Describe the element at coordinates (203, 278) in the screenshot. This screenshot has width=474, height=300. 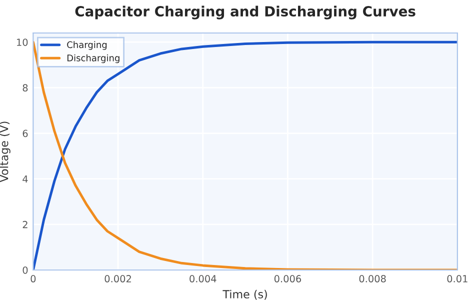
I see `x-tick-label: 0.004` at that location.